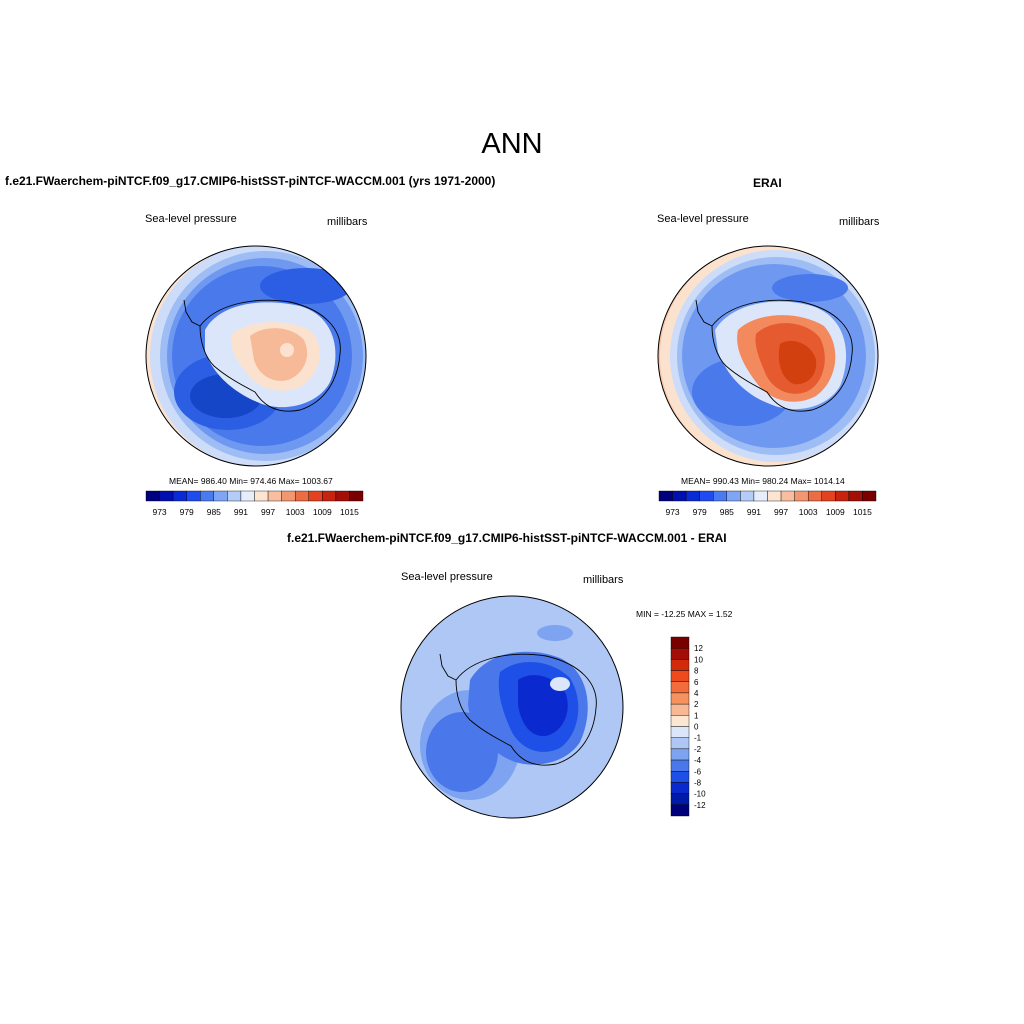  Describe the element at coordinates (349, 512) in the screenshot. I see `case-colorbar-tick-label: 1015` at that location.